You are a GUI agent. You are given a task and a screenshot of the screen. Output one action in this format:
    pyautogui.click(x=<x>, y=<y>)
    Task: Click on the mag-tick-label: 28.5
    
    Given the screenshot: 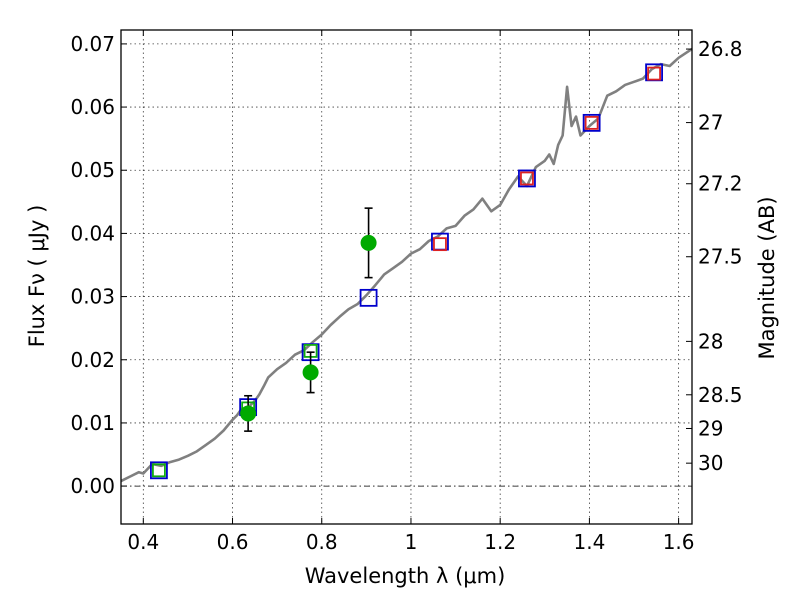 What is the action you would take?
    pyautogui.click(x=720, y=395)
    